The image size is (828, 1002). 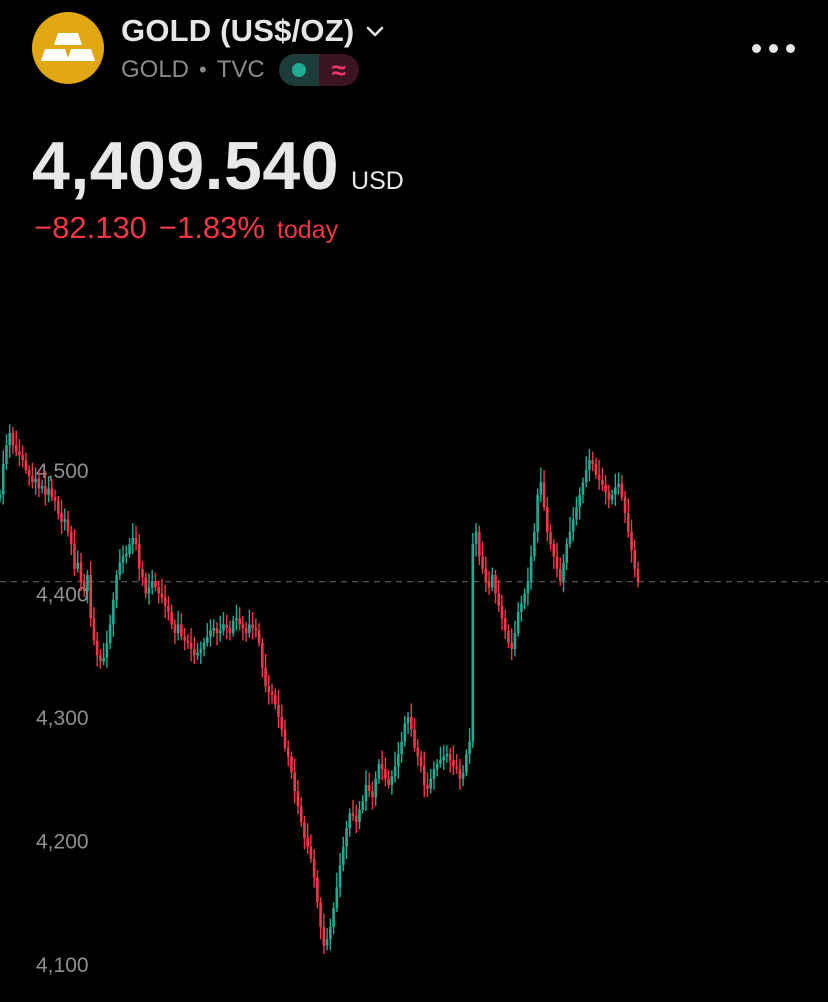 I want to click on price-change: −82.130 −1.83% today, so click(x=186, y=228).